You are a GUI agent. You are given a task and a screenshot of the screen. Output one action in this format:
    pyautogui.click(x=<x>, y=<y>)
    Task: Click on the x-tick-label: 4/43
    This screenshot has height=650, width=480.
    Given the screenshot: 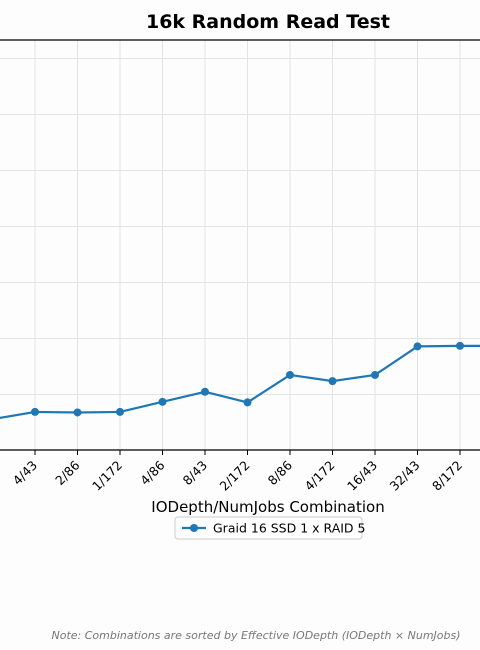 What is the action you would take?
    pyautogui.click(x=25, y=473)
    